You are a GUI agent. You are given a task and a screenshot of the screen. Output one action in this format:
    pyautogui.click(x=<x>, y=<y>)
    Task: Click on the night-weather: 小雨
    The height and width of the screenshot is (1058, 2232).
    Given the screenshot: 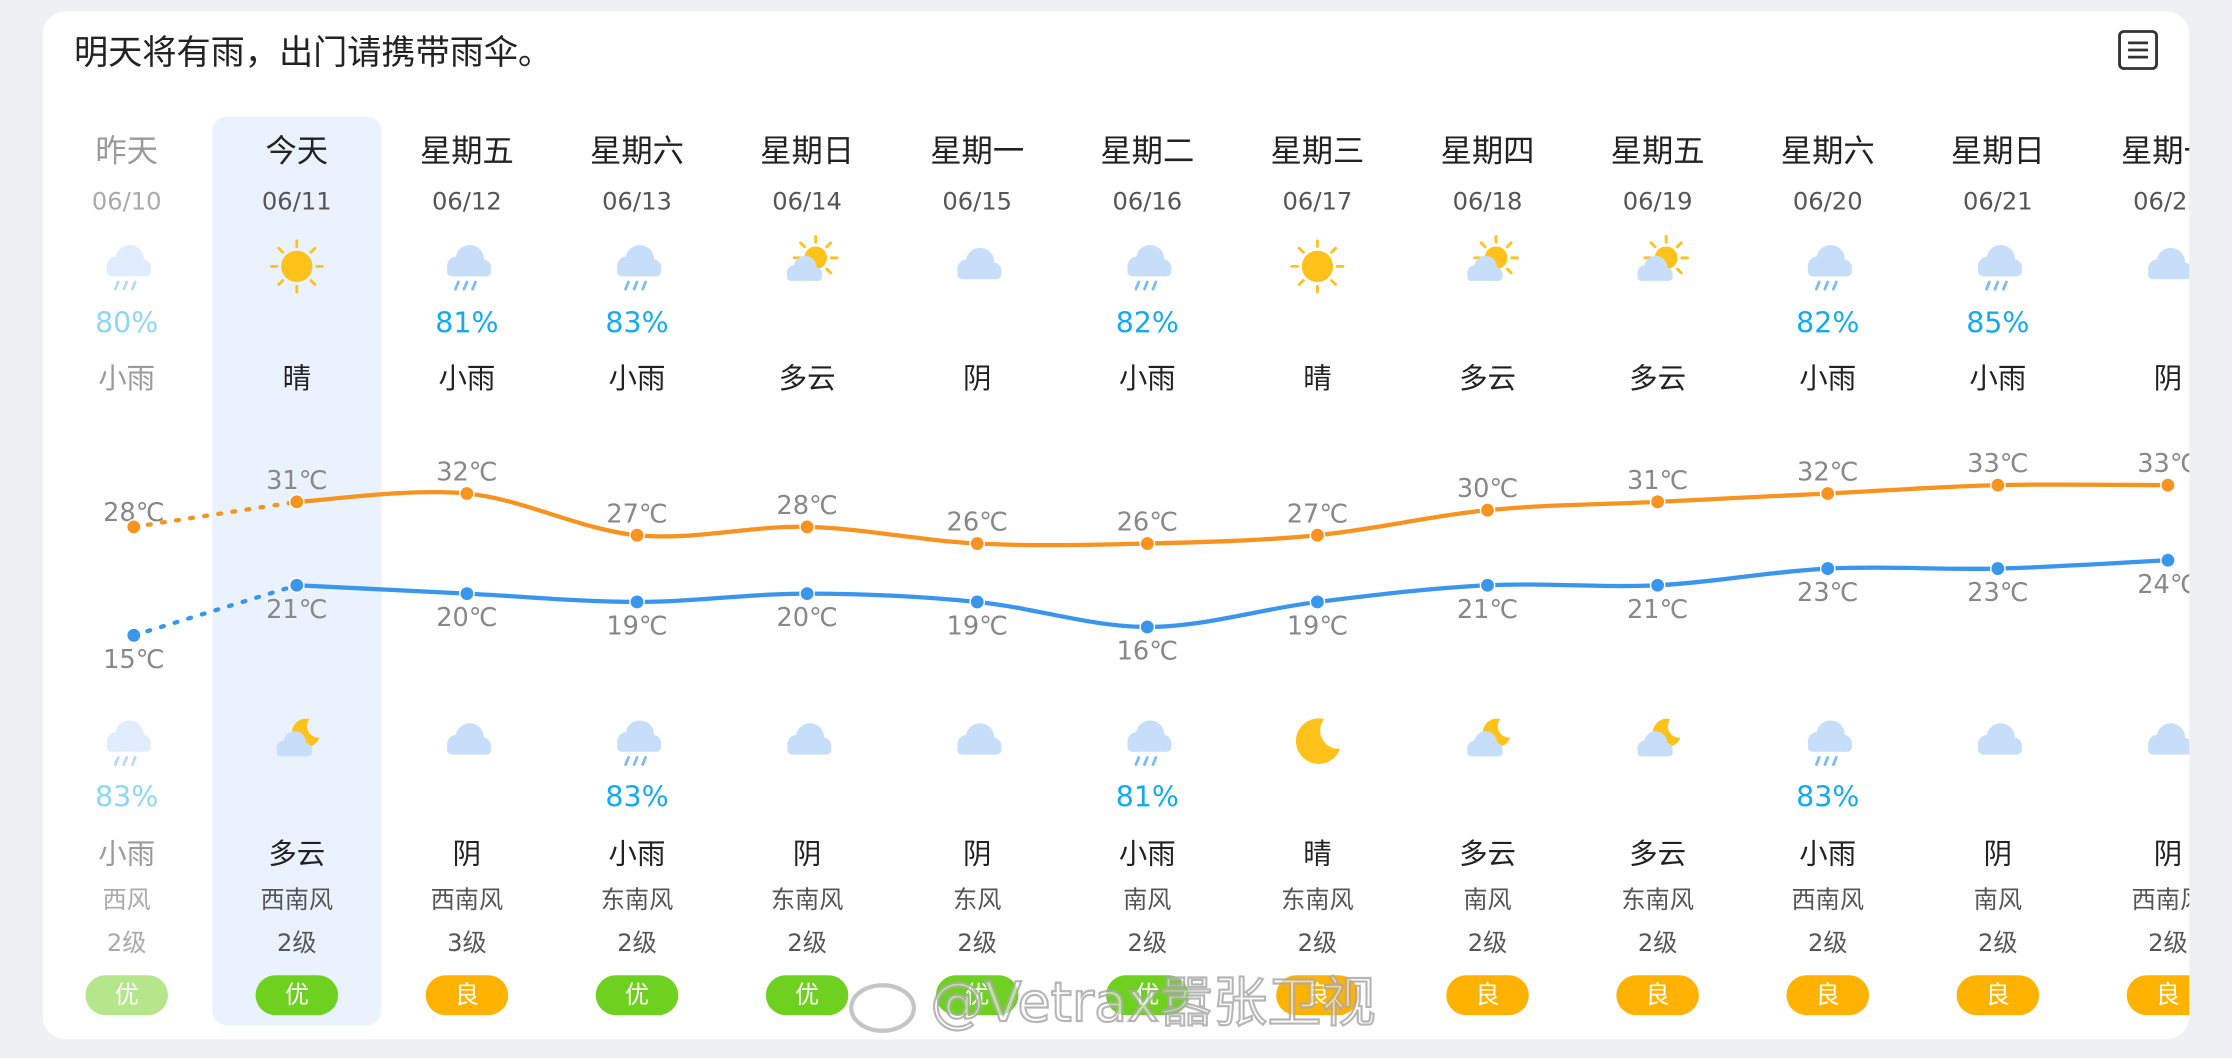 What is the action you would take?
    pyautogui.click(x=1827, y=854)
    